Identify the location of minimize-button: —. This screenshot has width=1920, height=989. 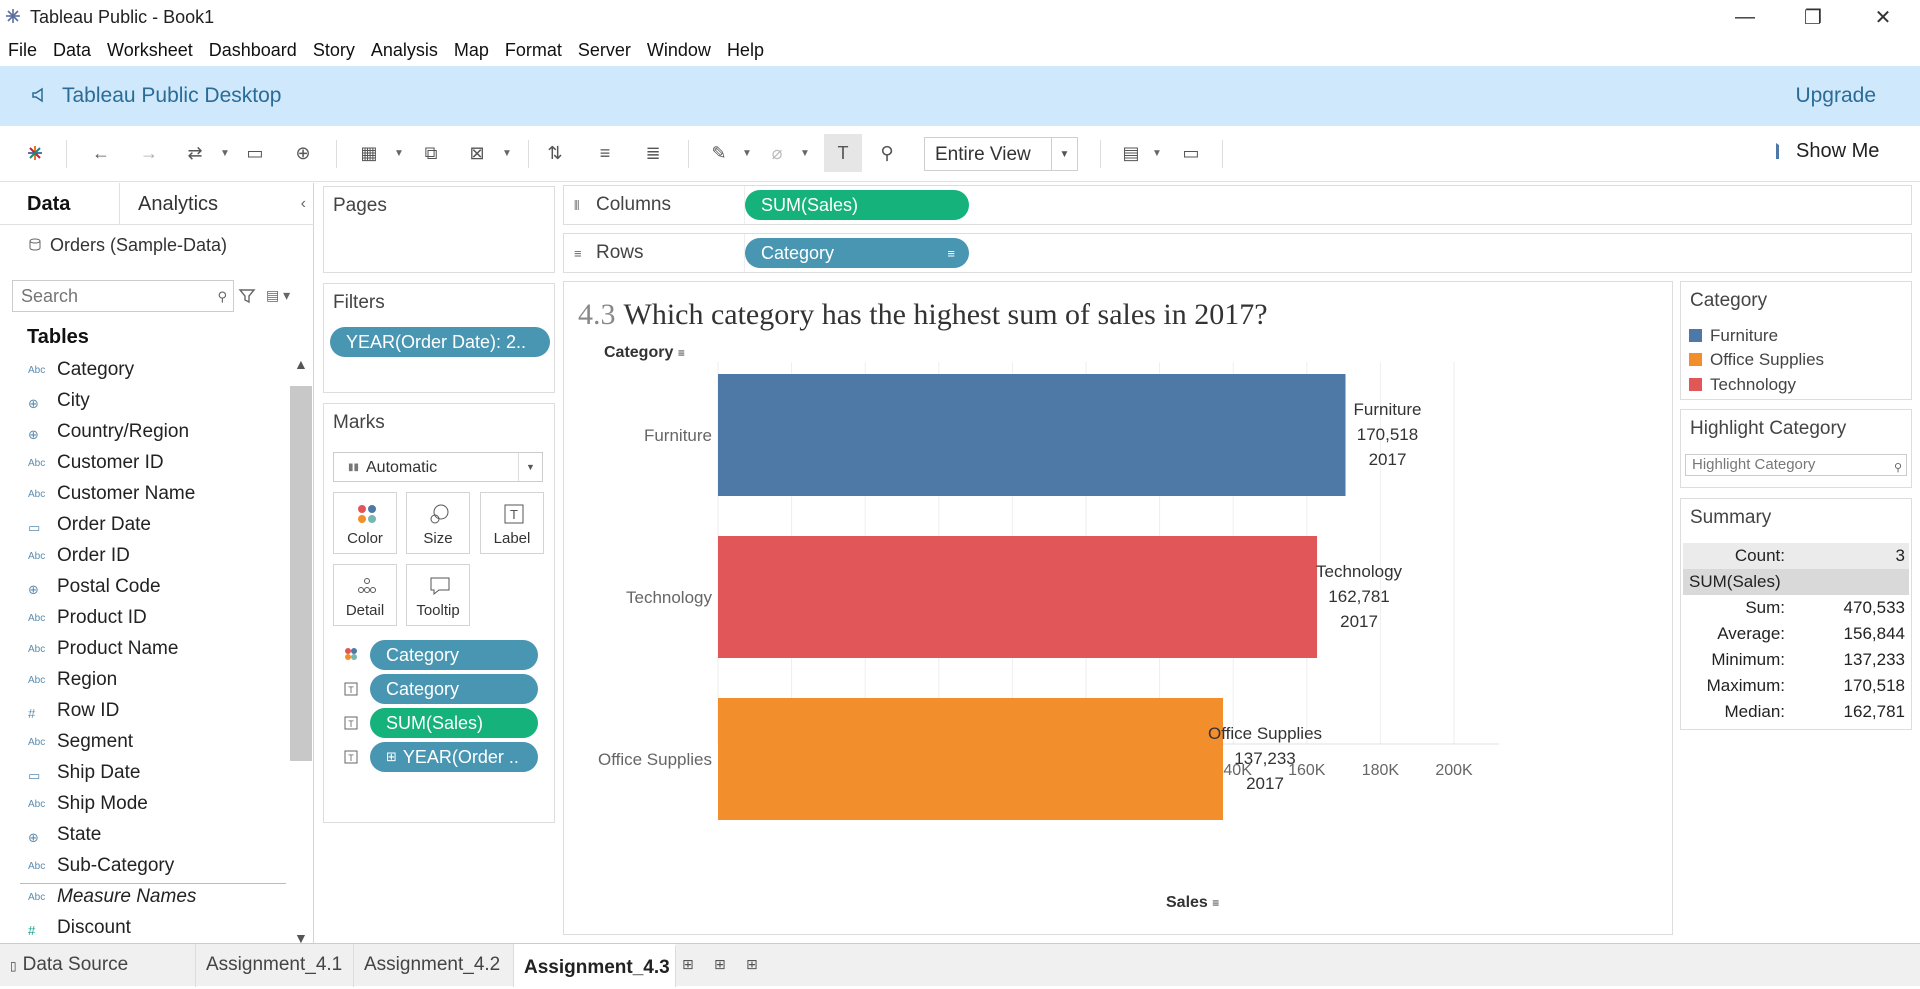
(1745, 16).